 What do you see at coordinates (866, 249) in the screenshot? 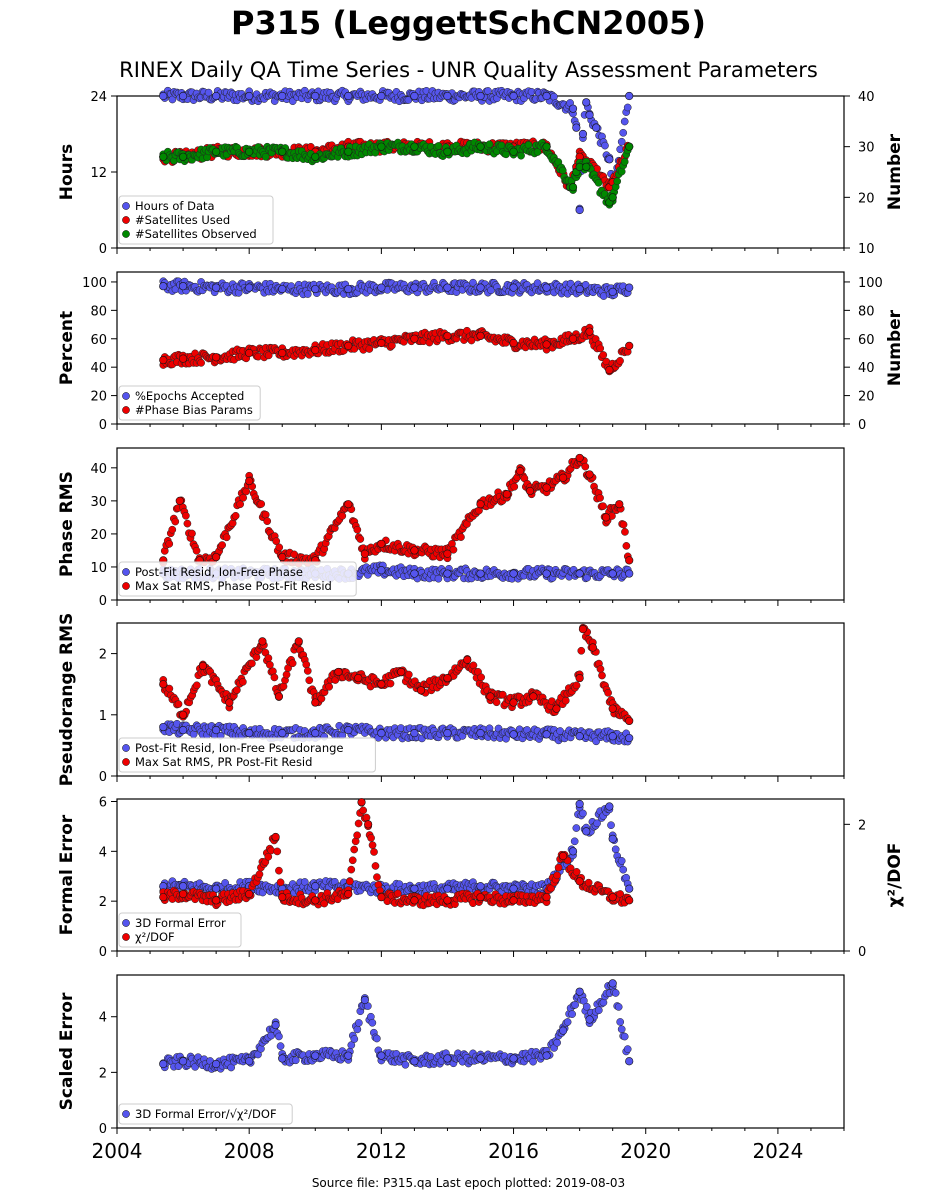
I see `y-tick-label-right: 10` at bounding box center [866, 249].